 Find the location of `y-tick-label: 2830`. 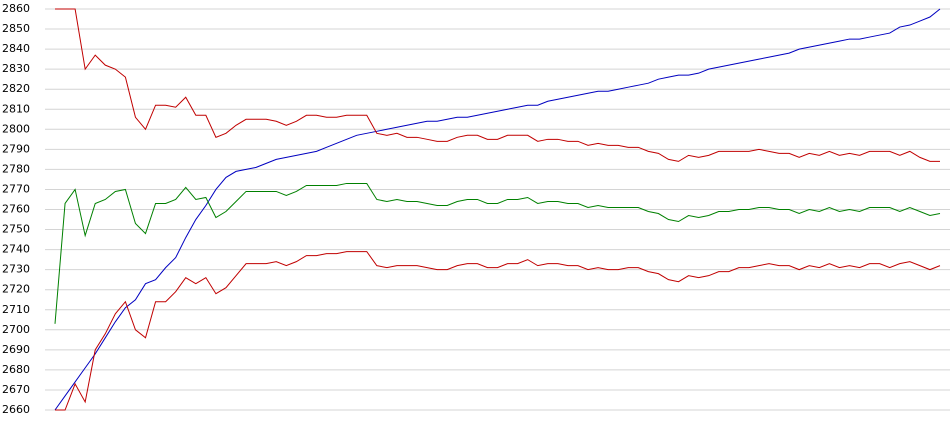

y-tick-label: 2830 is located at coordinates (16, 68).